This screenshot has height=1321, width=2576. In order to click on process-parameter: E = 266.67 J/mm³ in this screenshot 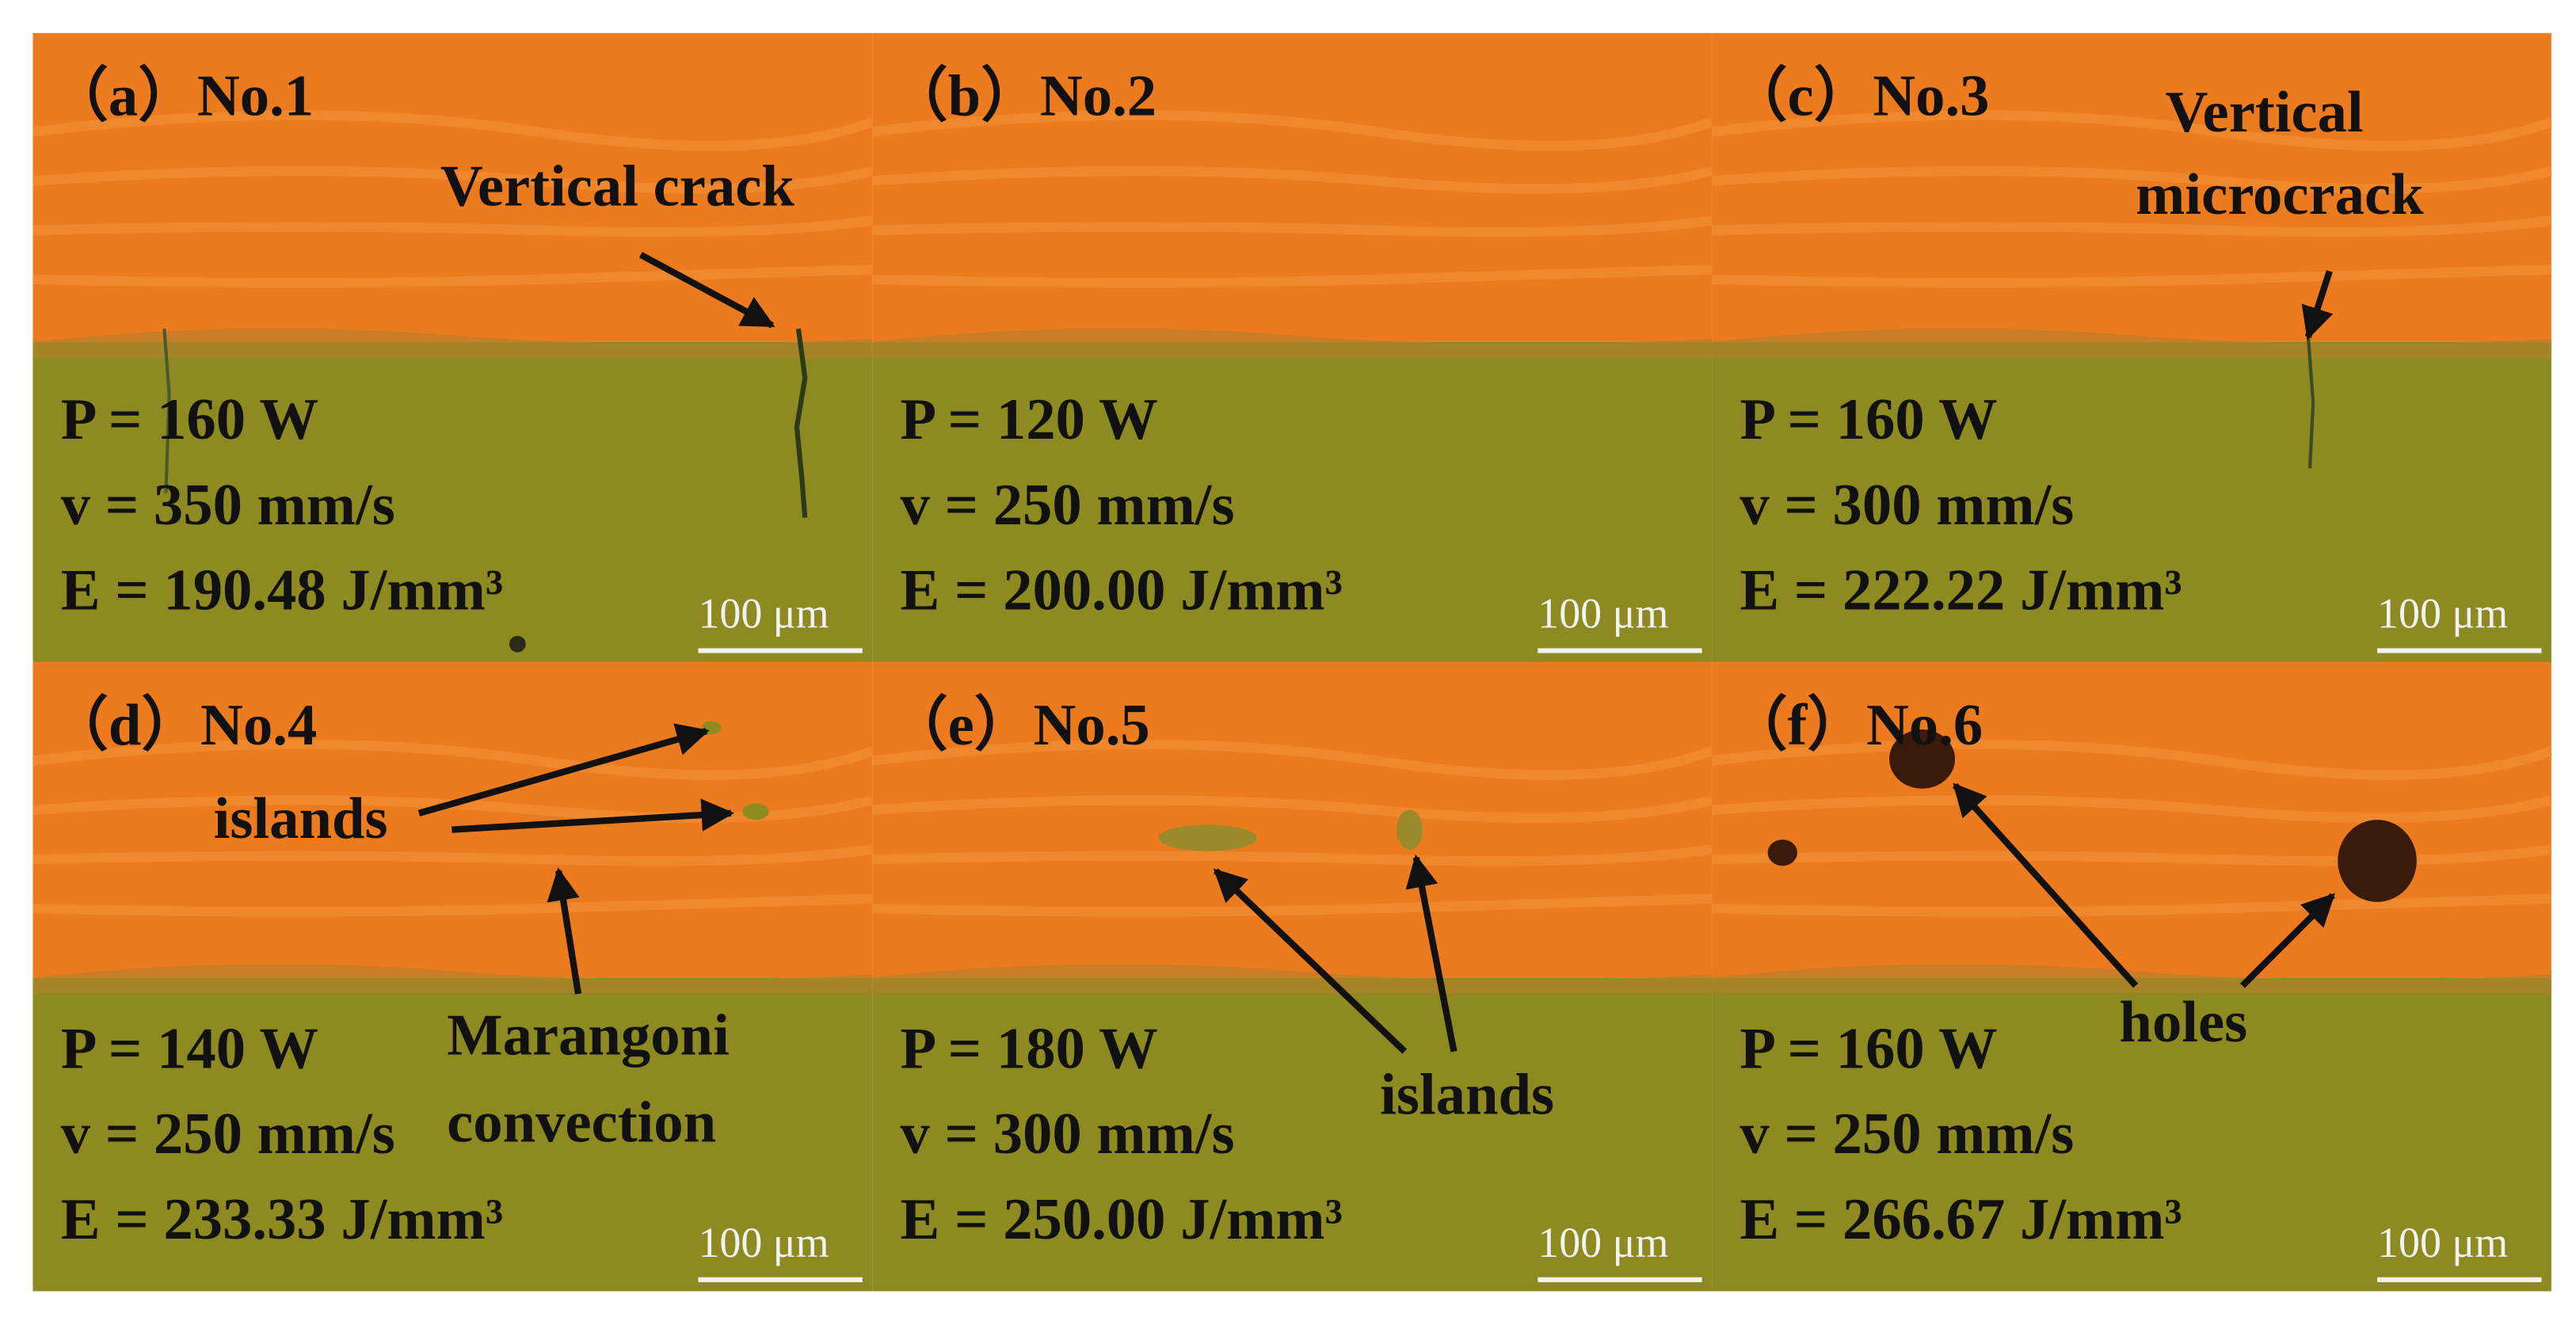, I will do `click(1961, 1219)`.